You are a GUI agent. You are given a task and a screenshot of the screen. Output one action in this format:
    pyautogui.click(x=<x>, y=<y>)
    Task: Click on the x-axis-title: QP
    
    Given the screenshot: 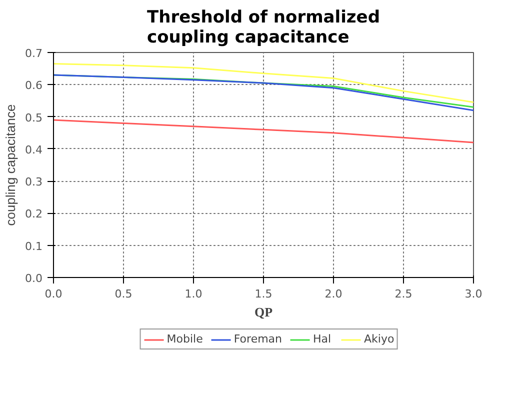 What is the action you would take?
    pyautogui.click(x=263, y=312)
    